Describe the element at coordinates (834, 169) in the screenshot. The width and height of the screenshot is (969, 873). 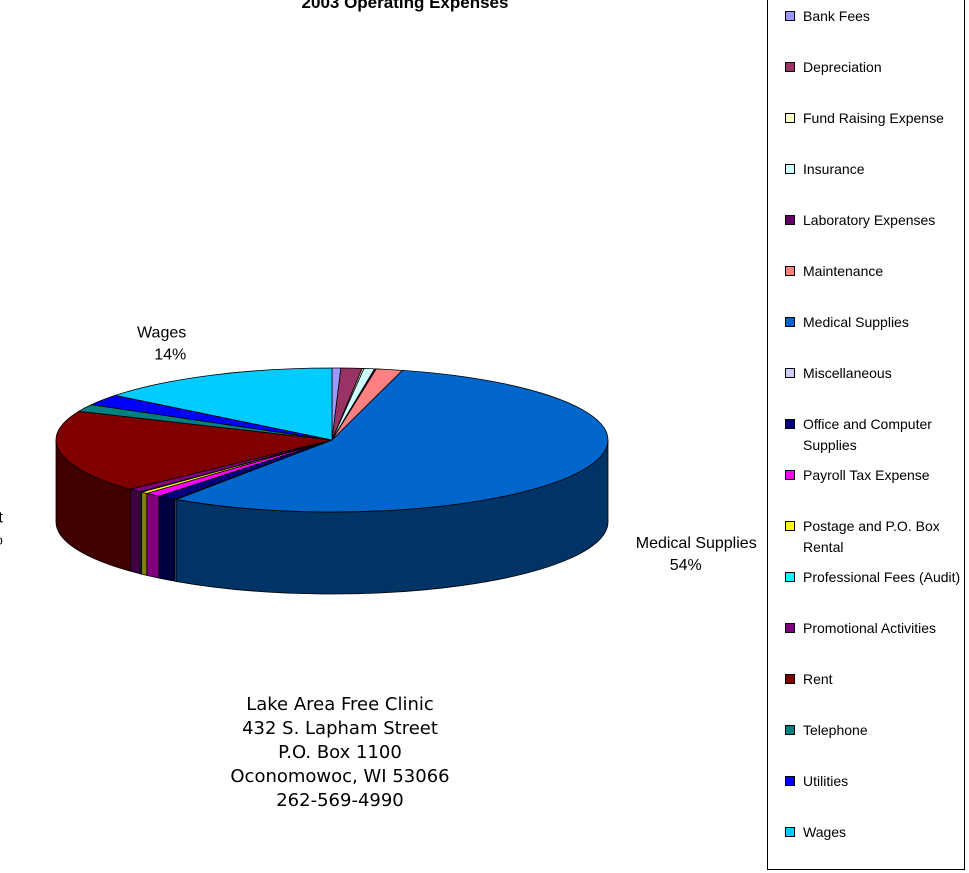
I see `legend-label: Insurance` at that location.